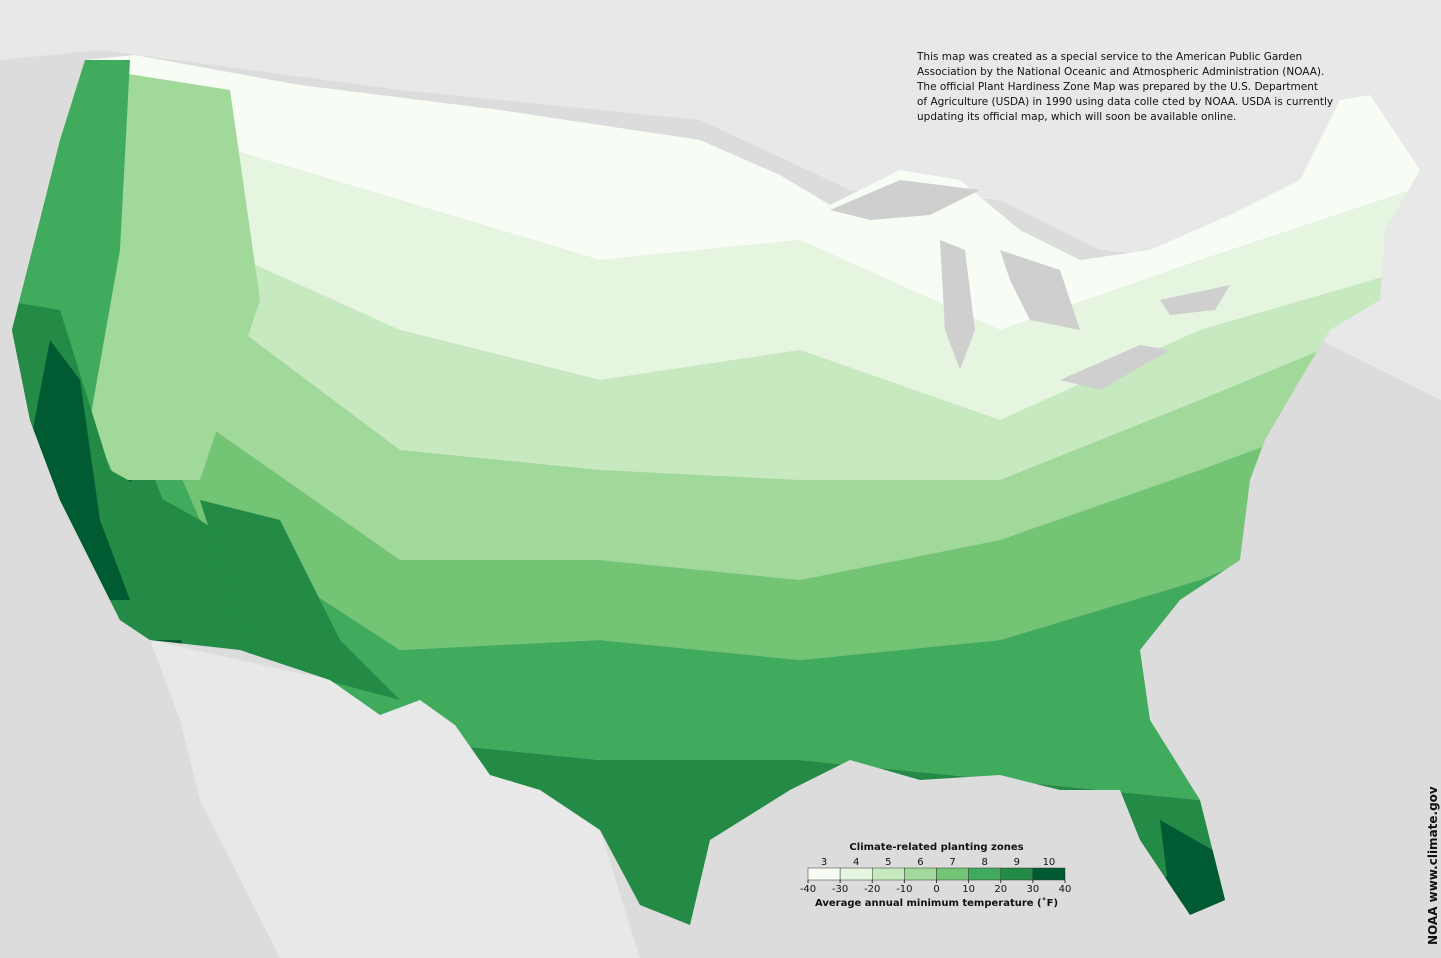 This screenshot has height=958, width=1441. Describe the element at coordinates (888, 862) in the screenshot. I see `zone-label: 5` at that location.